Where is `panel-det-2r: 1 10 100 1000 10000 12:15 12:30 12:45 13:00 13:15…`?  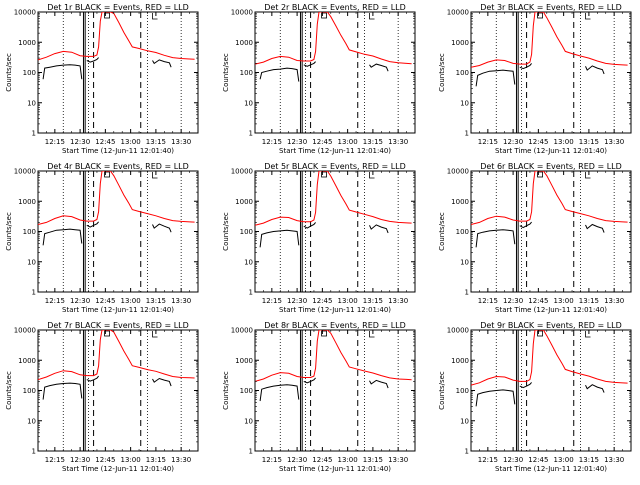
panel-det-2r: 1 10 100 1000 10000 12:15 12:30 12:45 13:00 13:15… is located at coordinates (319, 79).